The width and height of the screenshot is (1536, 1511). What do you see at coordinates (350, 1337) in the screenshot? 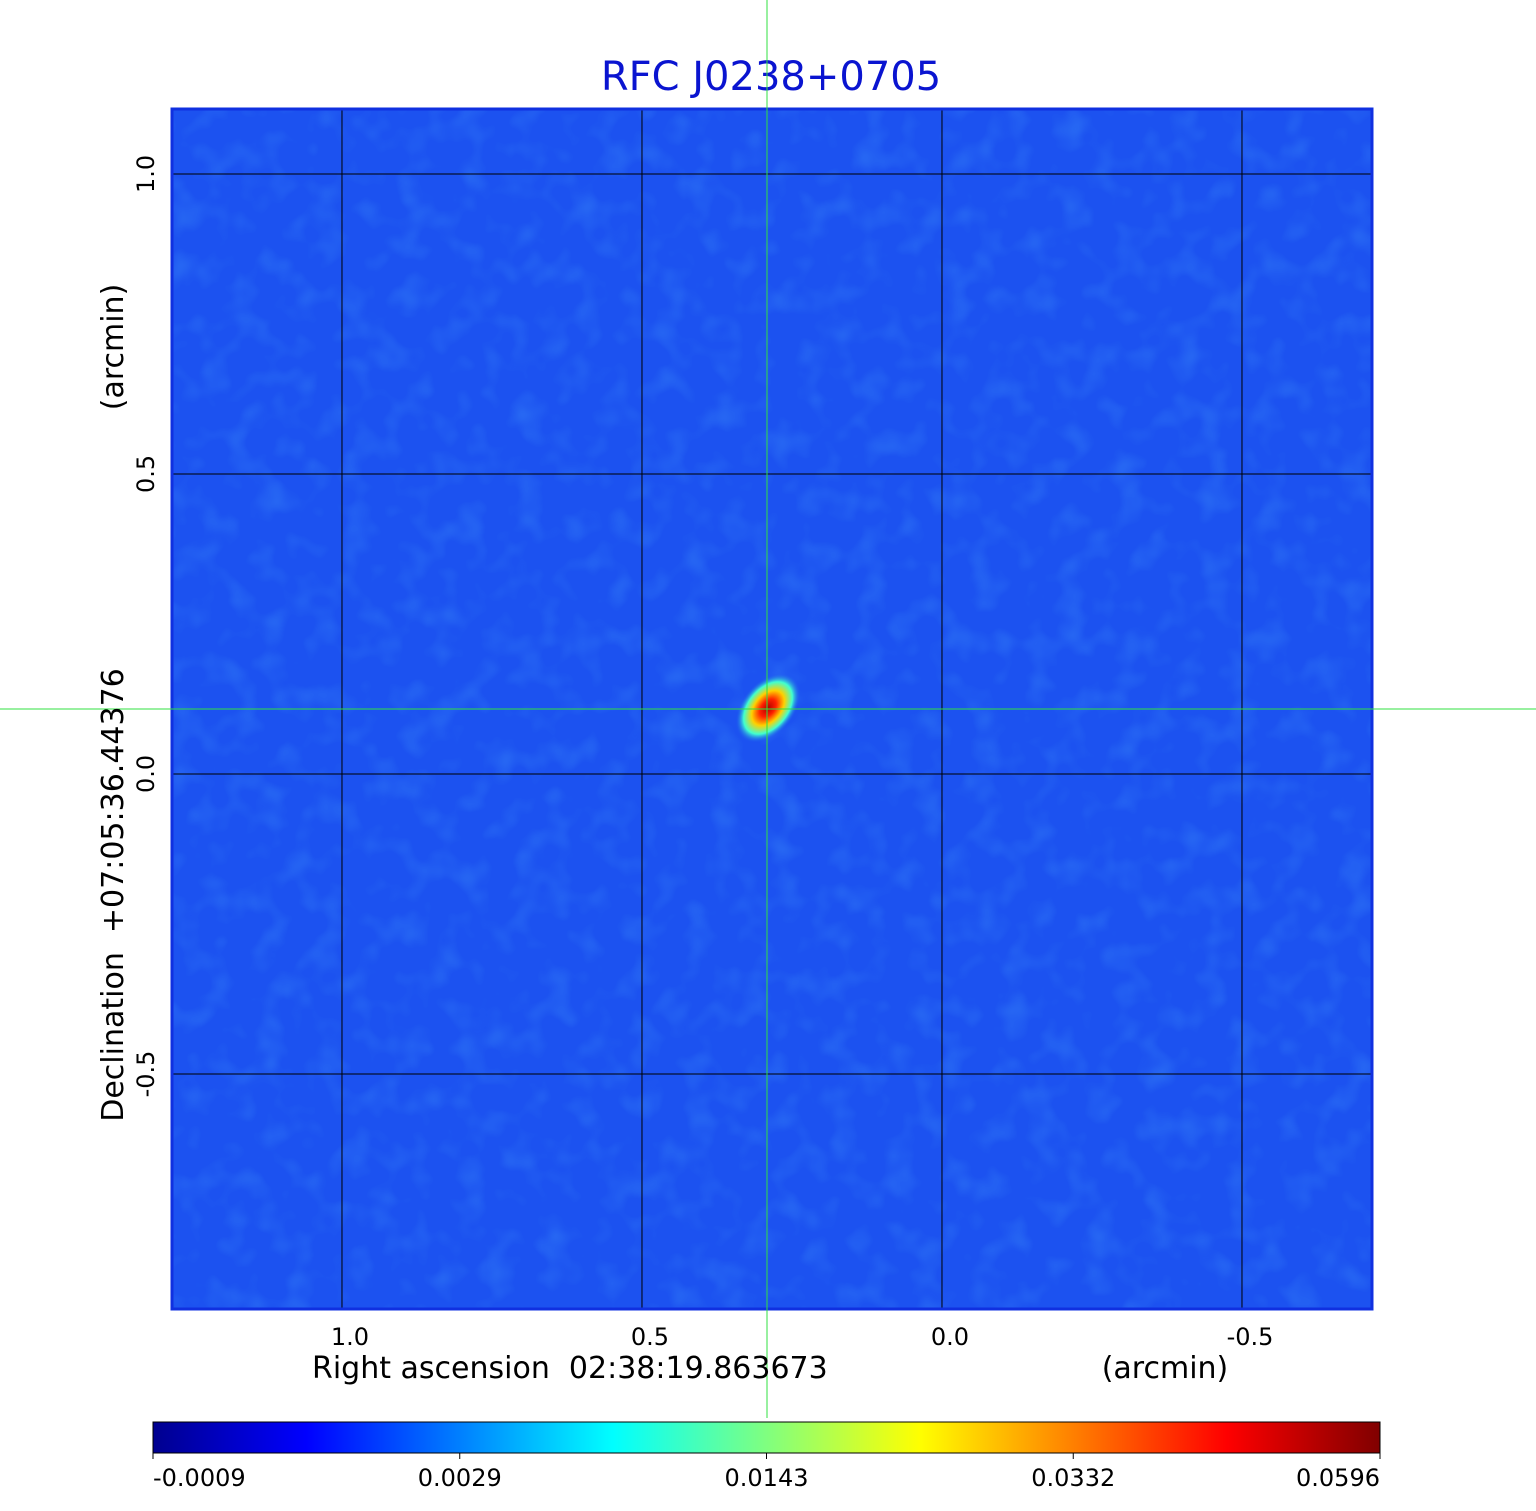
I see `x-tick-label: 1.0` at bounding box center [350, 1337].